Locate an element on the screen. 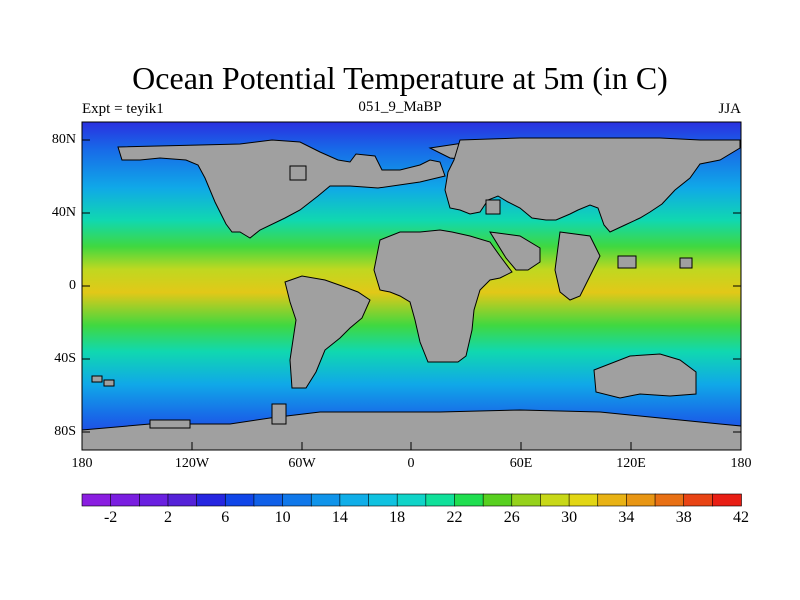  season-label: JJA is located at coordinates (729, 109).